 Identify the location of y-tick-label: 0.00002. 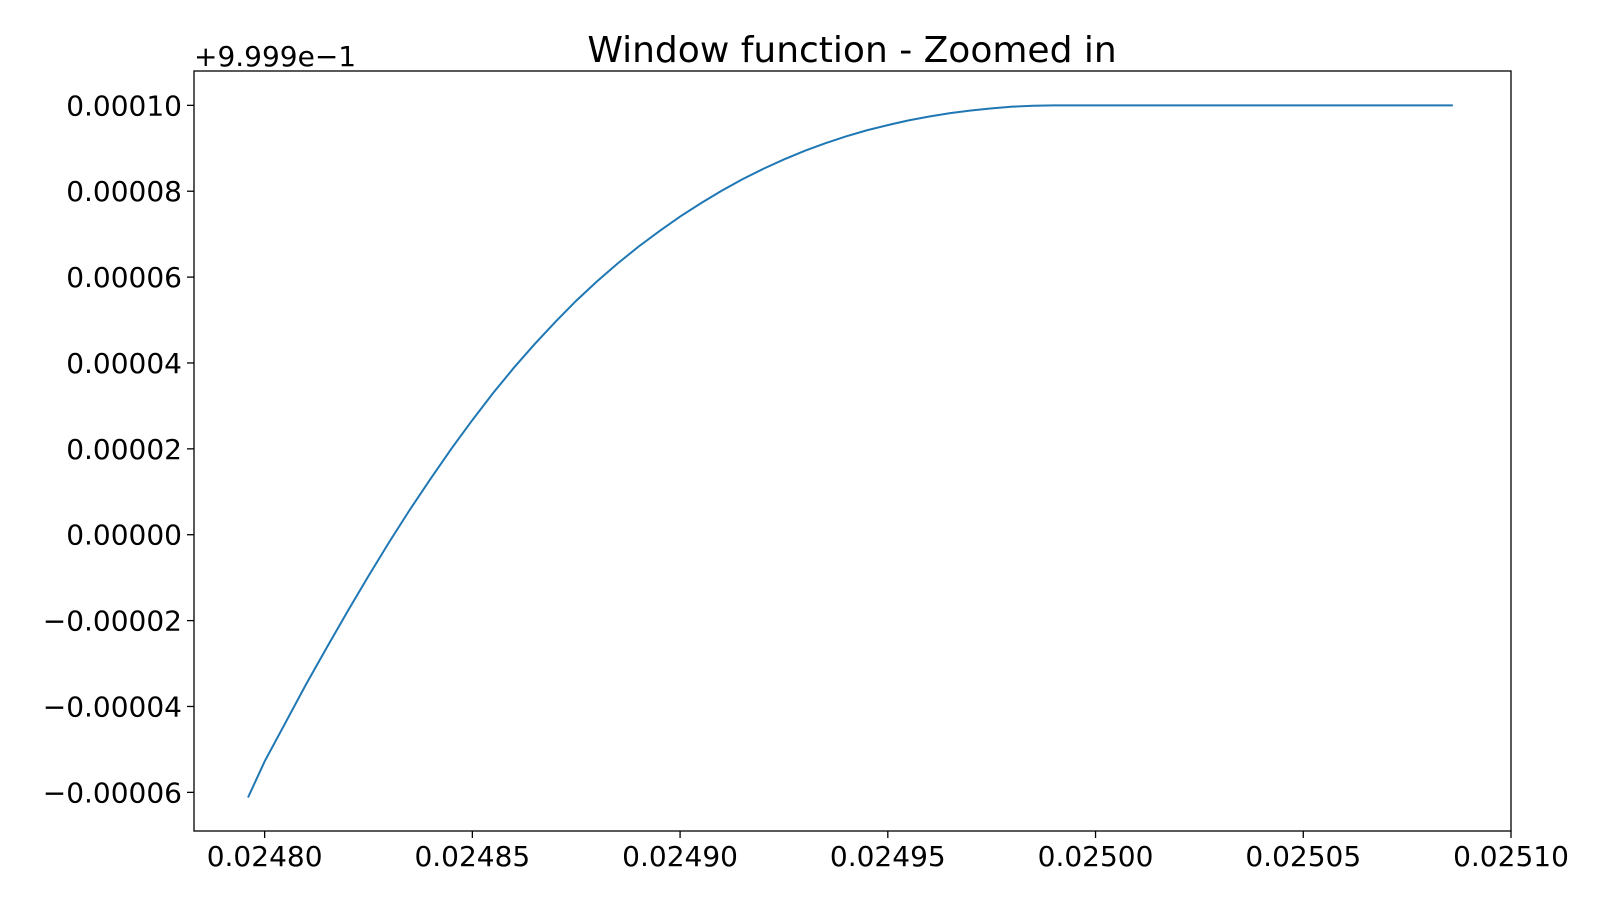
(124, 449).